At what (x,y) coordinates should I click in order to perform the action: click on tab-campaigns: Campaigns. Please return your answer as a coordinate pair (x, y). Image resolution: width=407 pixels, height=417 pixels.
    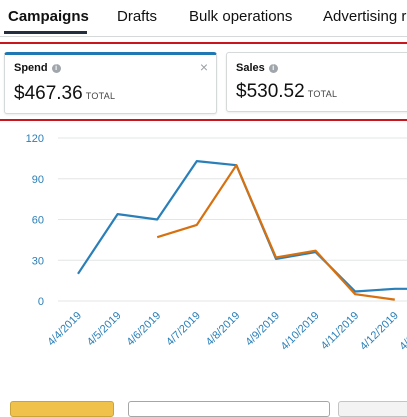
    Looking at the image, I should click on (48, 16).